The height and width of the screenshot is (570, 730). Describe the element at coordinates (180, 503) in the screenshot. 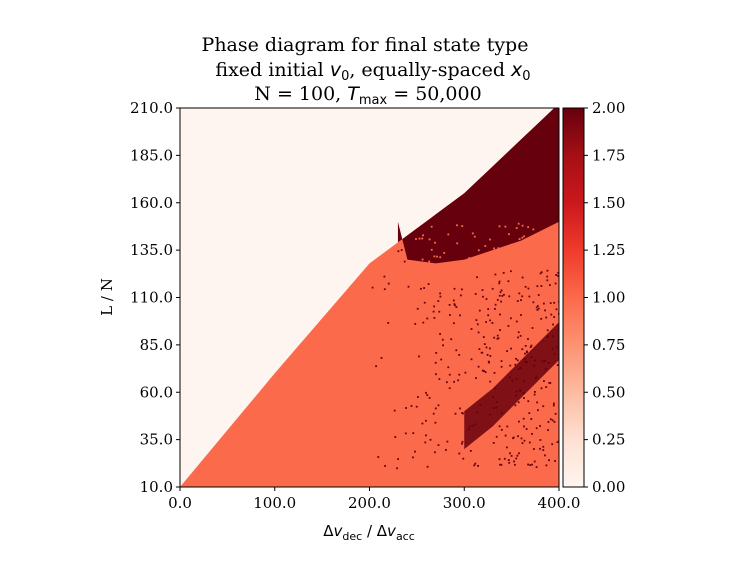

I see `x-tick-label: 0.0` at that location.